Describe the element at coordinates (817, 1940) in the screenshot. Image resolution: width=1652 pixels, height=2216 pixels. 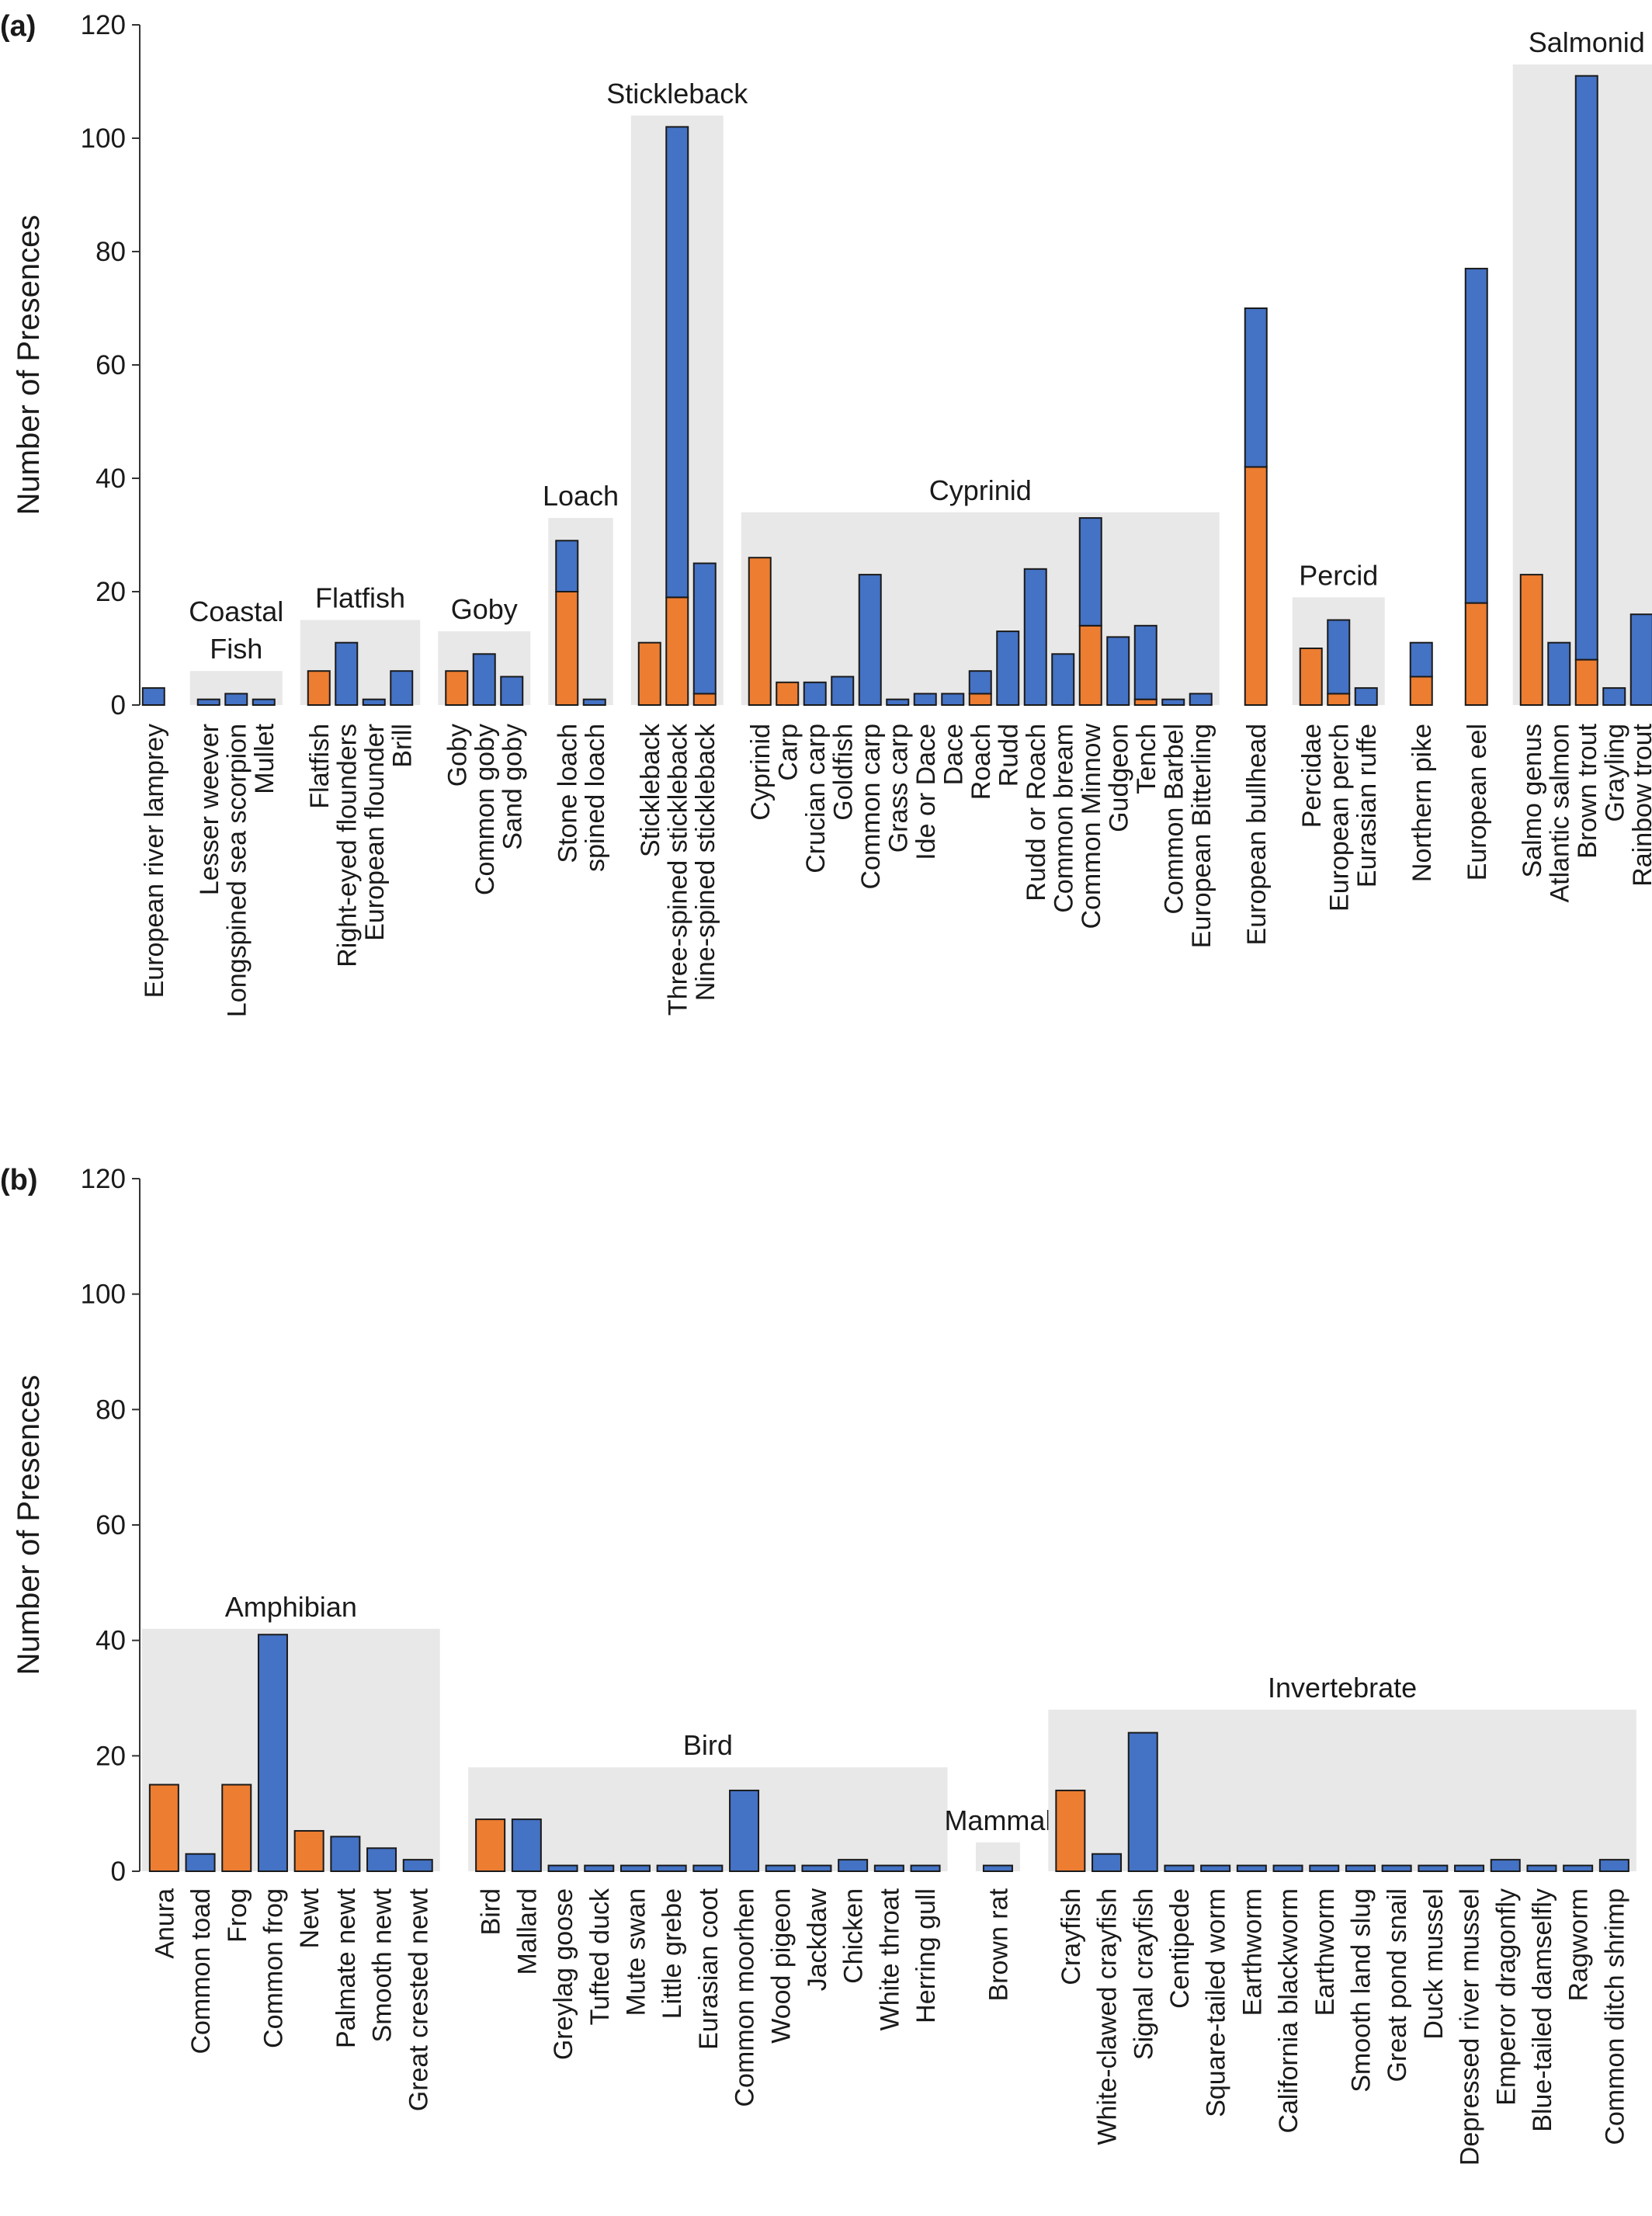
I see `x-tick-label: Jackdaw` at that location.